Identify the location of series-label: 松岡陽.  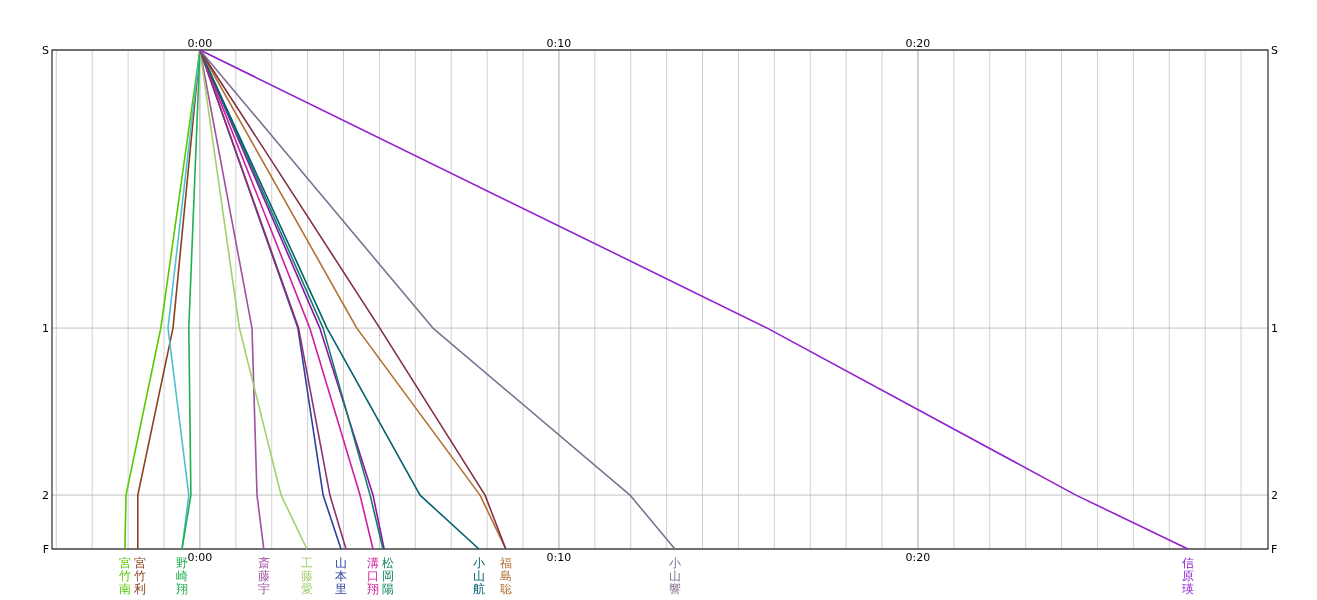
(387, 576).